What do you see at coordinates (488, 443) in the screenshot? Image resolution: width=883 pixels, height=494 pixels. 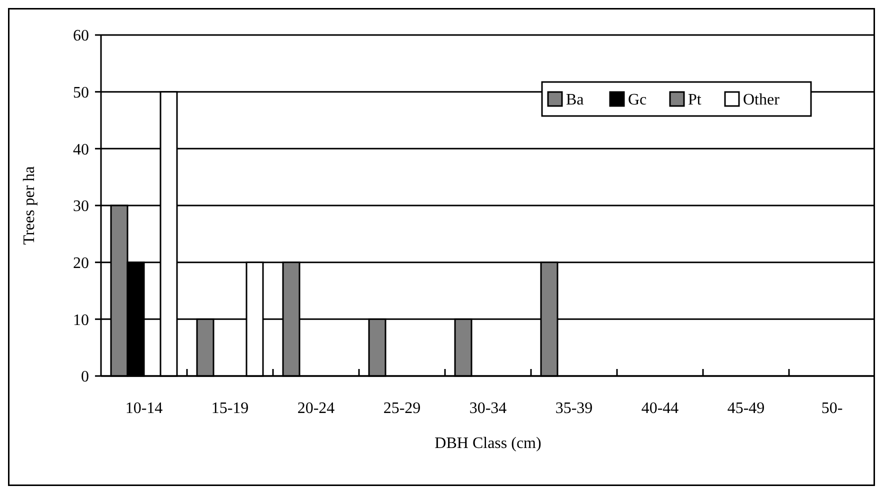 I see `x-axis-title: DBH Class (cm)` at bounding box center [488, 443].